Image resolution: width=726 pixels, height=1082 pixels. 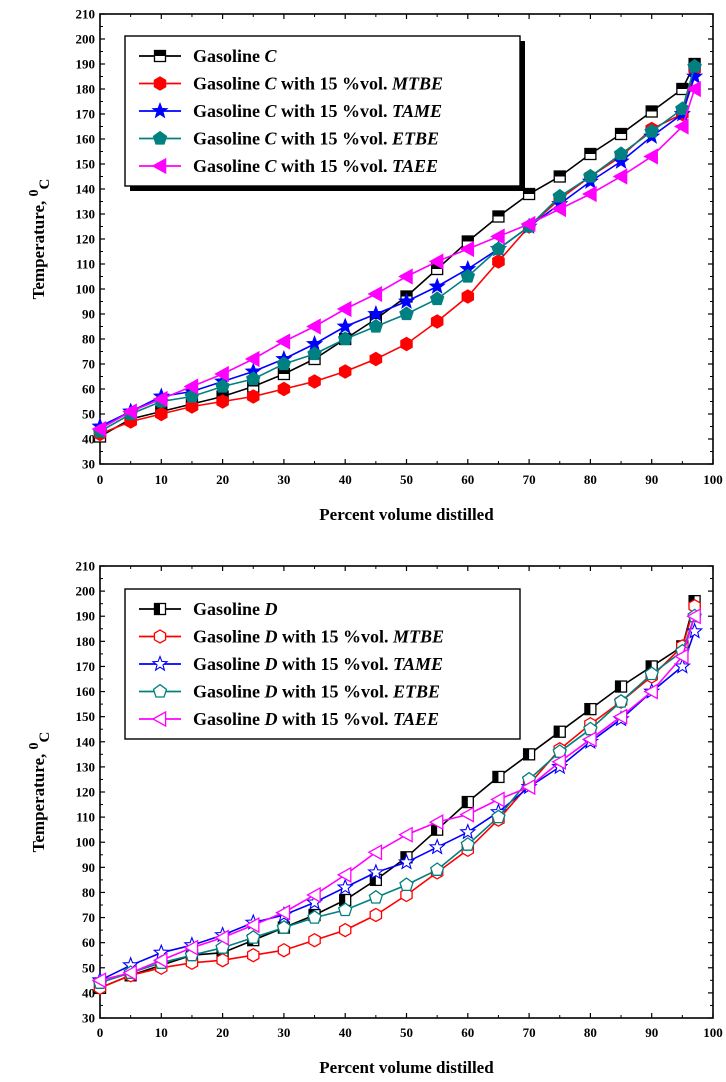 I want to click on legend-label-fuel: C, so click(x=271, y=139).